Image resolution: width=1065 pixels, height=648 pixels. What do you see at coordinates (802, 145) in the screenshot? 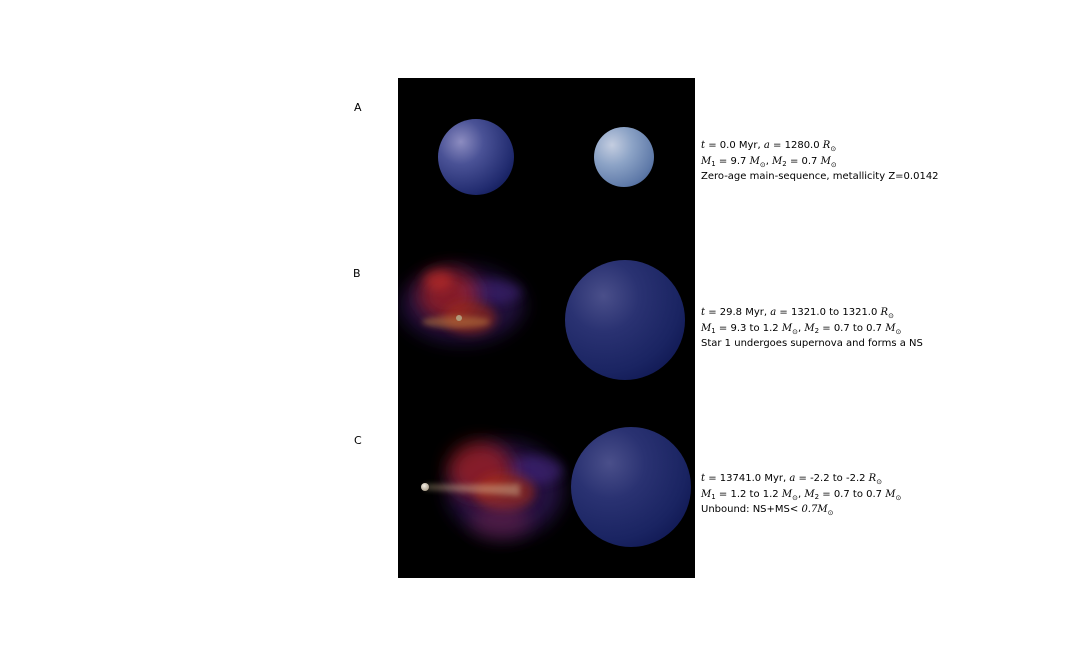
I see `row-a-separation: 1280.0` at bounding box center [802, 145].